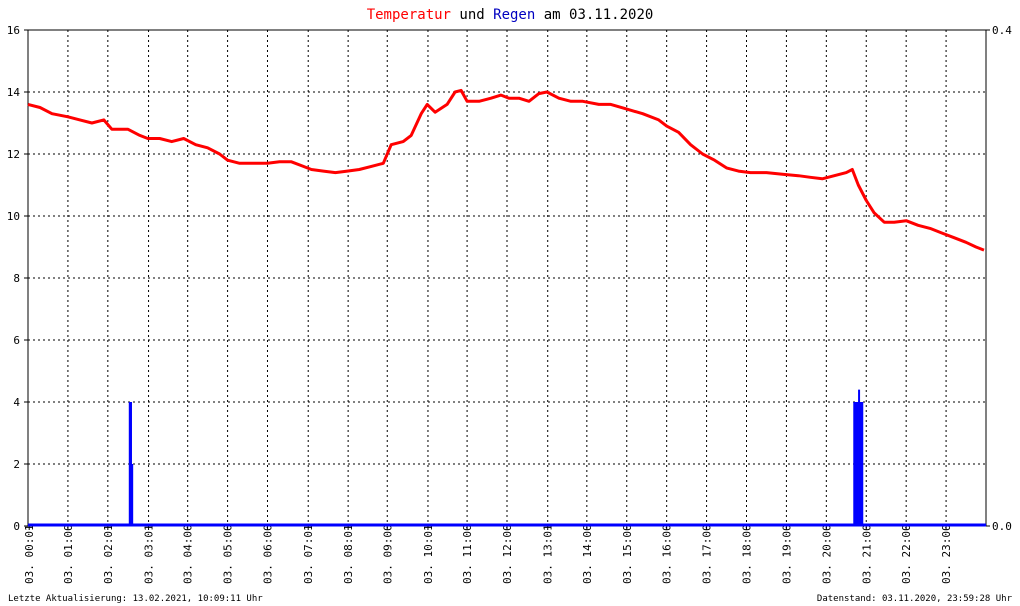  I want to click on x-tick-label: 03. 13:01, so click(548, 554).